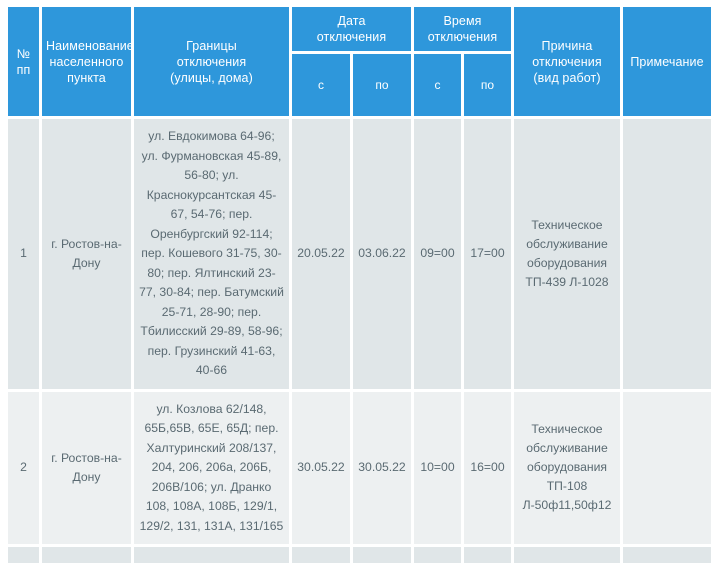  What do you see at coordinates (88, 61) in the screenshot?
I see `header-col-place: Наименование населенного пункта` at bounding box center [88, 61].